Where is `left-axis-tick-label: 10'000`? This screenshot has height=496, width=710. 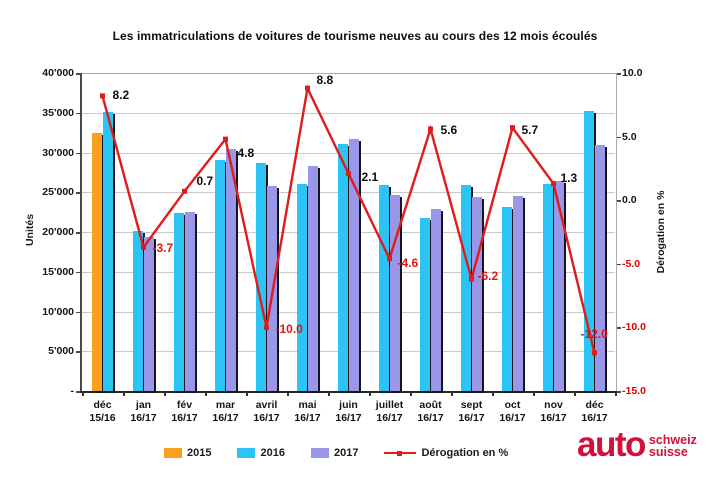 left-axis-tick-label: 10'000 is located at coordinates (58, 311).